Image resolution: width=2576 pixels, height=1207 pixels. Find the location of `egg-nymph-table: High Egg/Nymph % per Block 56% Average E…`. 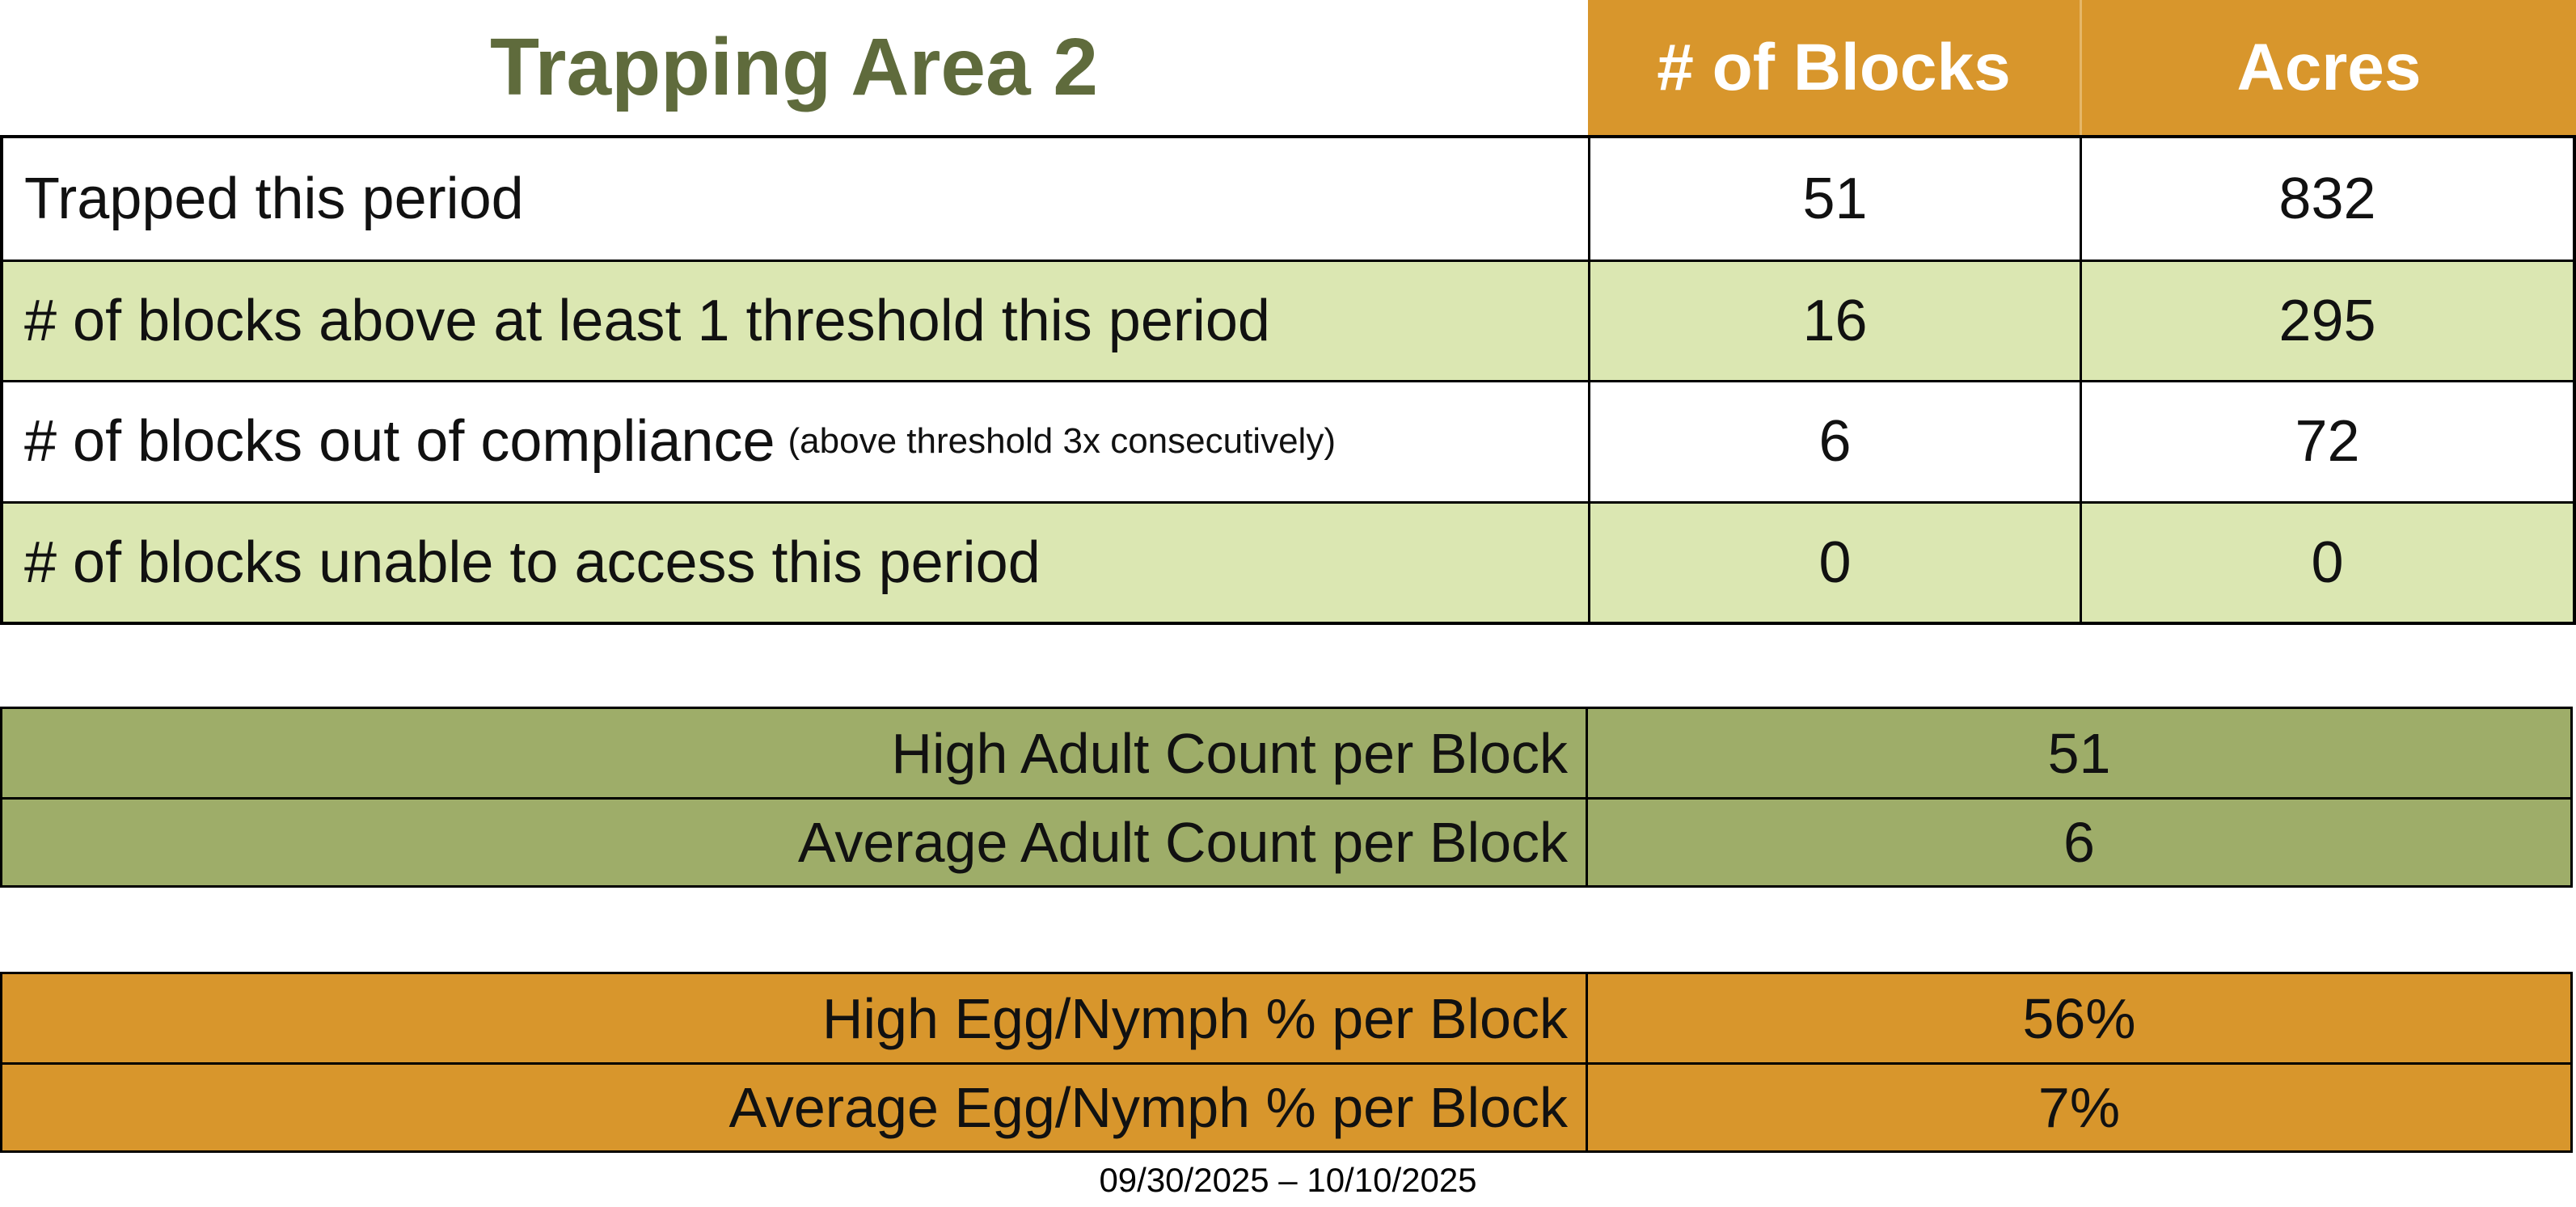

egg-nymph-table: High Egg/Nymph % per Block 56% Average E… is located at coordinates (1286, 1062).